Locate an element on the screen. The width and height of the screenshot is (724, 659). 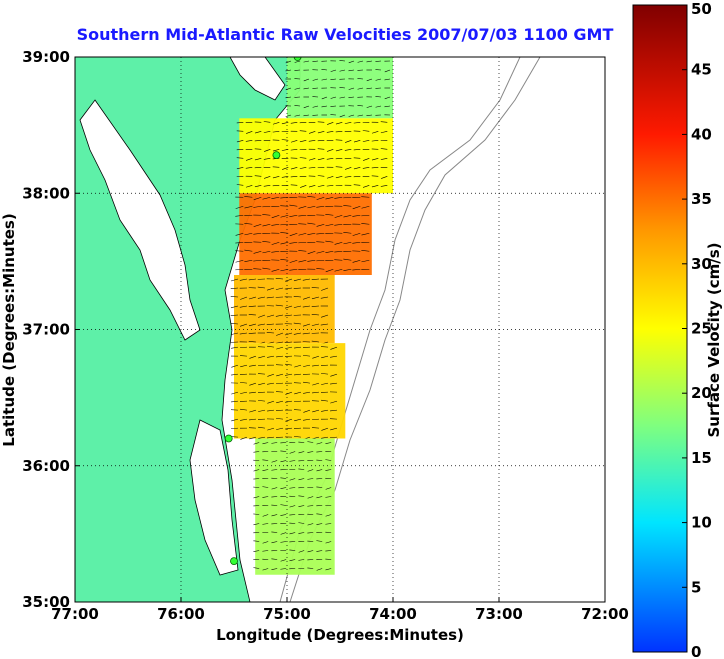
colorbar is located at coordinates (660, 328).